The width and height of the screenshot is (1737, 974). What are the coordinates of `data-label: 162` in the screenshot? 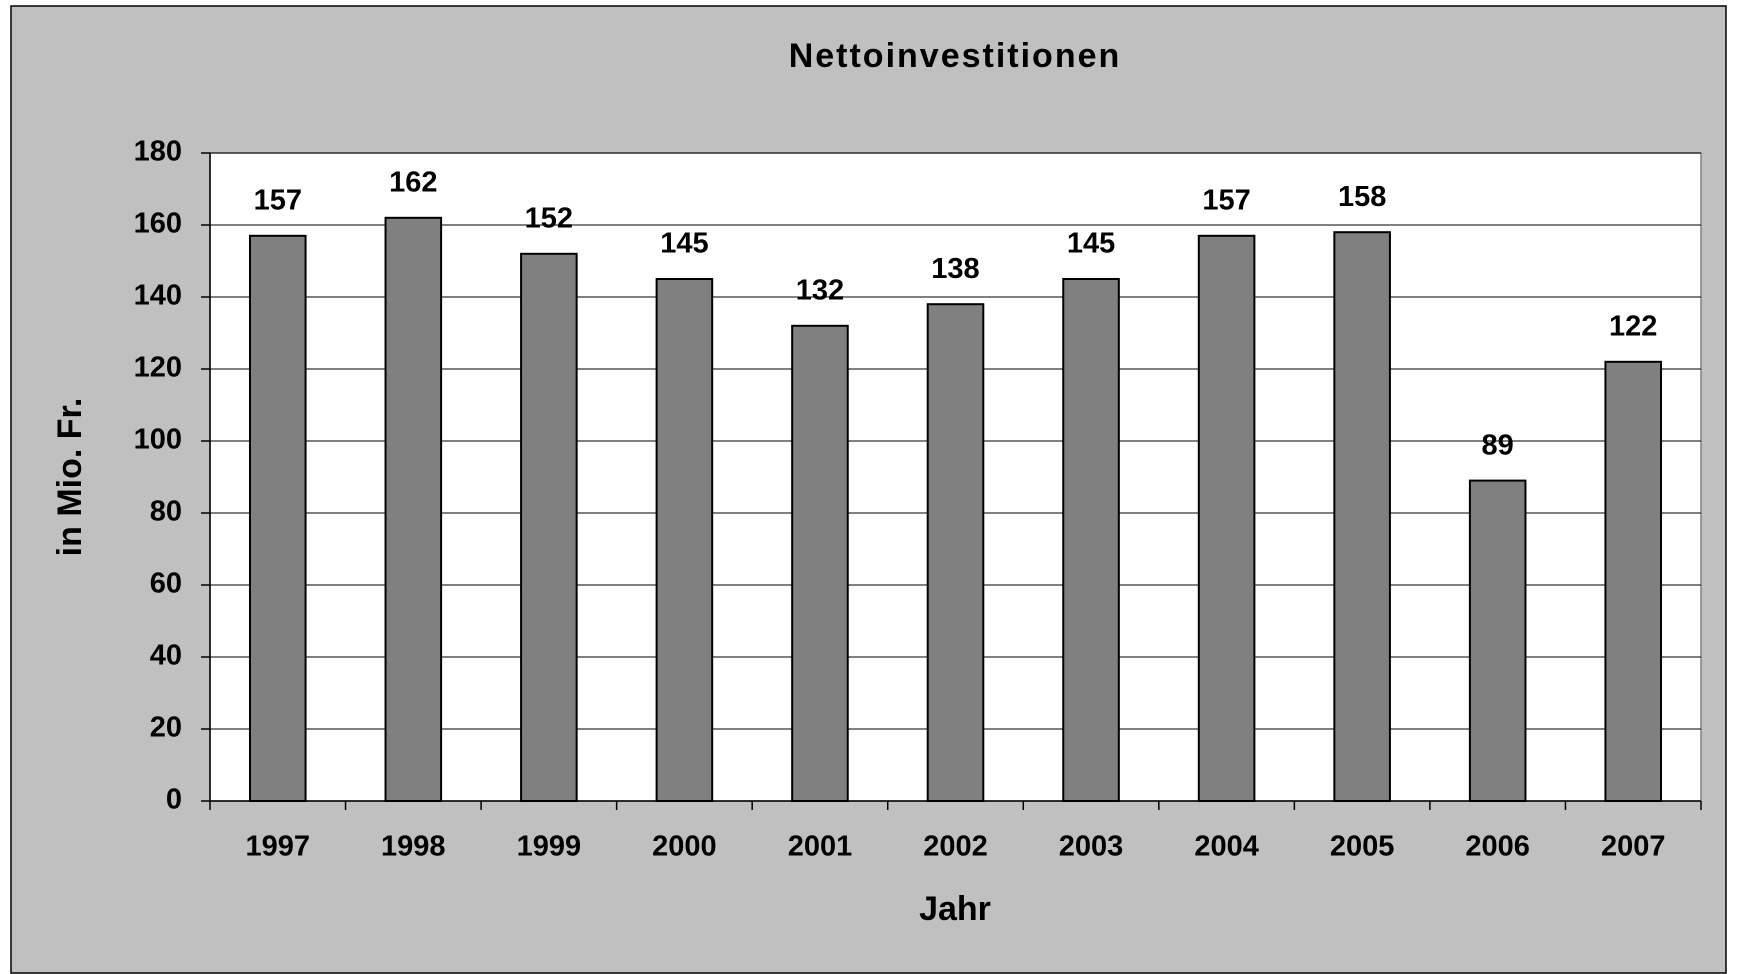 It's located at (413, 182).